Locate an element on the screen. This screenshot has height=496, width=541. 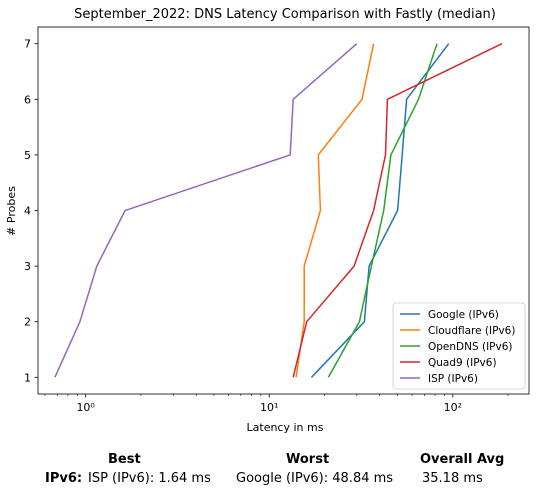
best-value: ISP (IPv6): 1.64 ms is located at coordinates (149, 478).